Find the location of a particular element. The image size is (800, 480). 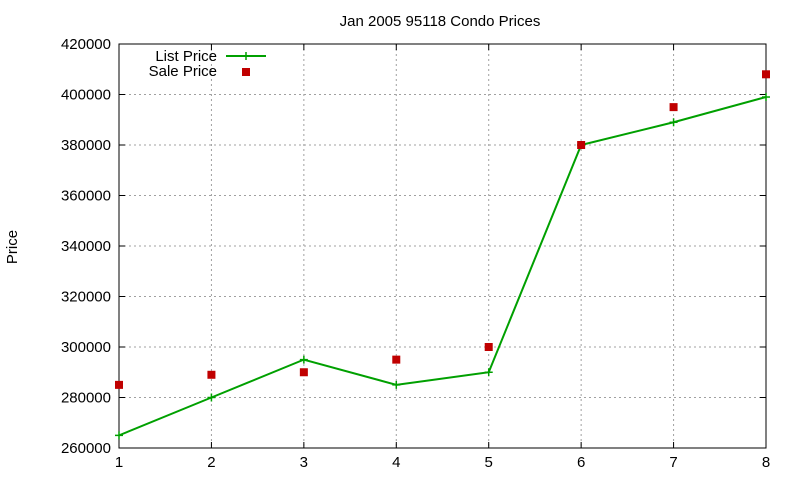

x-tick-label: 7 is located at coordinates (673, 462).